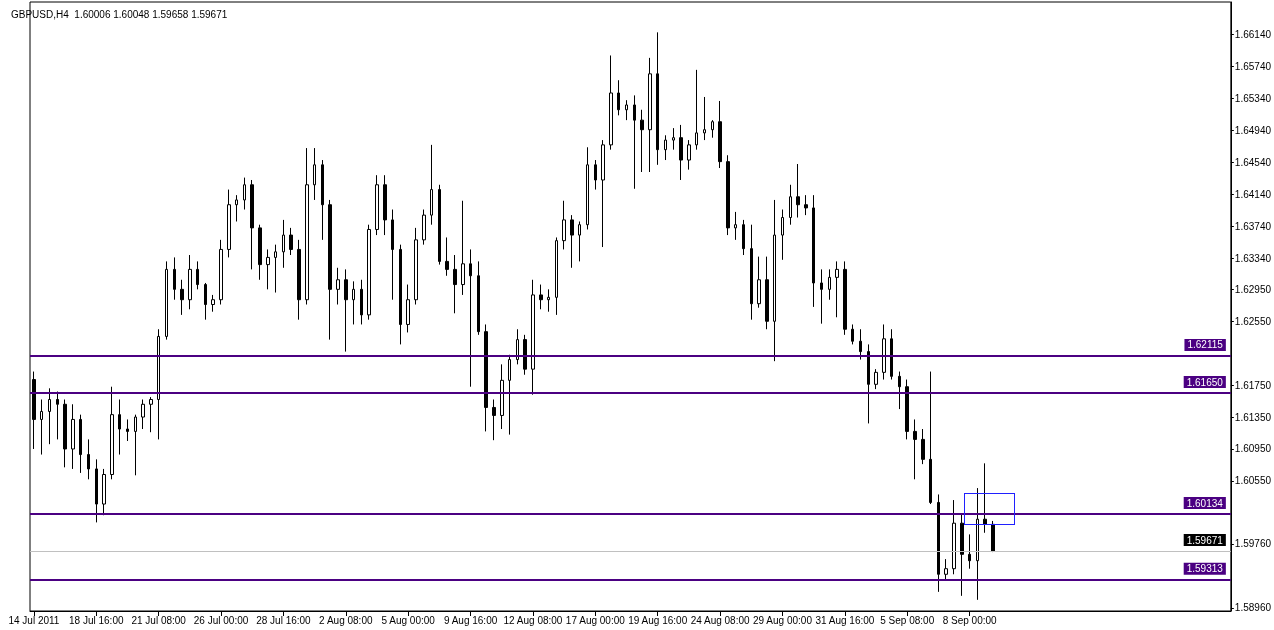 Image resolution: width=1274 pixels, height=630 pixels. I want to click on x-tick-label: 12 Aug 08:00, so click(533, 620).